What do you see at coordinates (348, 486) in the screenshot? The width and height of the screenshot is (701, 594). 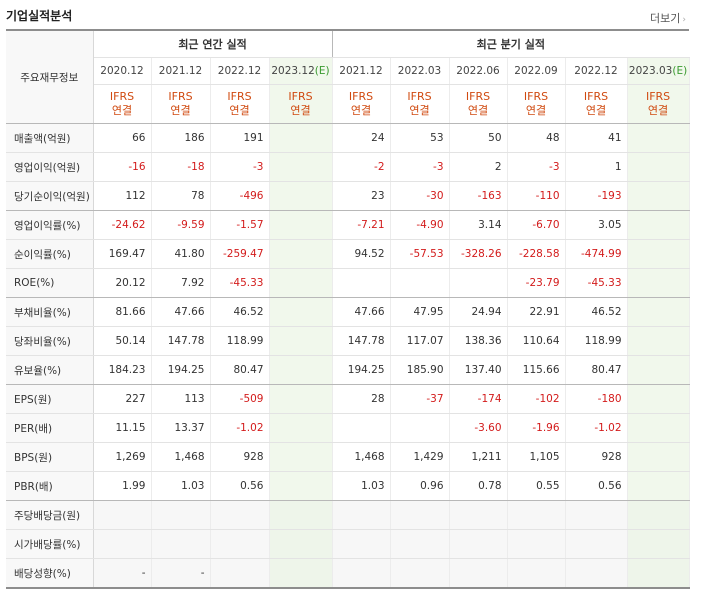 I see `table-row: PBR(배) 1.99 1.03 0.56 1.03 0.96 0.78 0.55 0.56` at bounding box center [348, 486].